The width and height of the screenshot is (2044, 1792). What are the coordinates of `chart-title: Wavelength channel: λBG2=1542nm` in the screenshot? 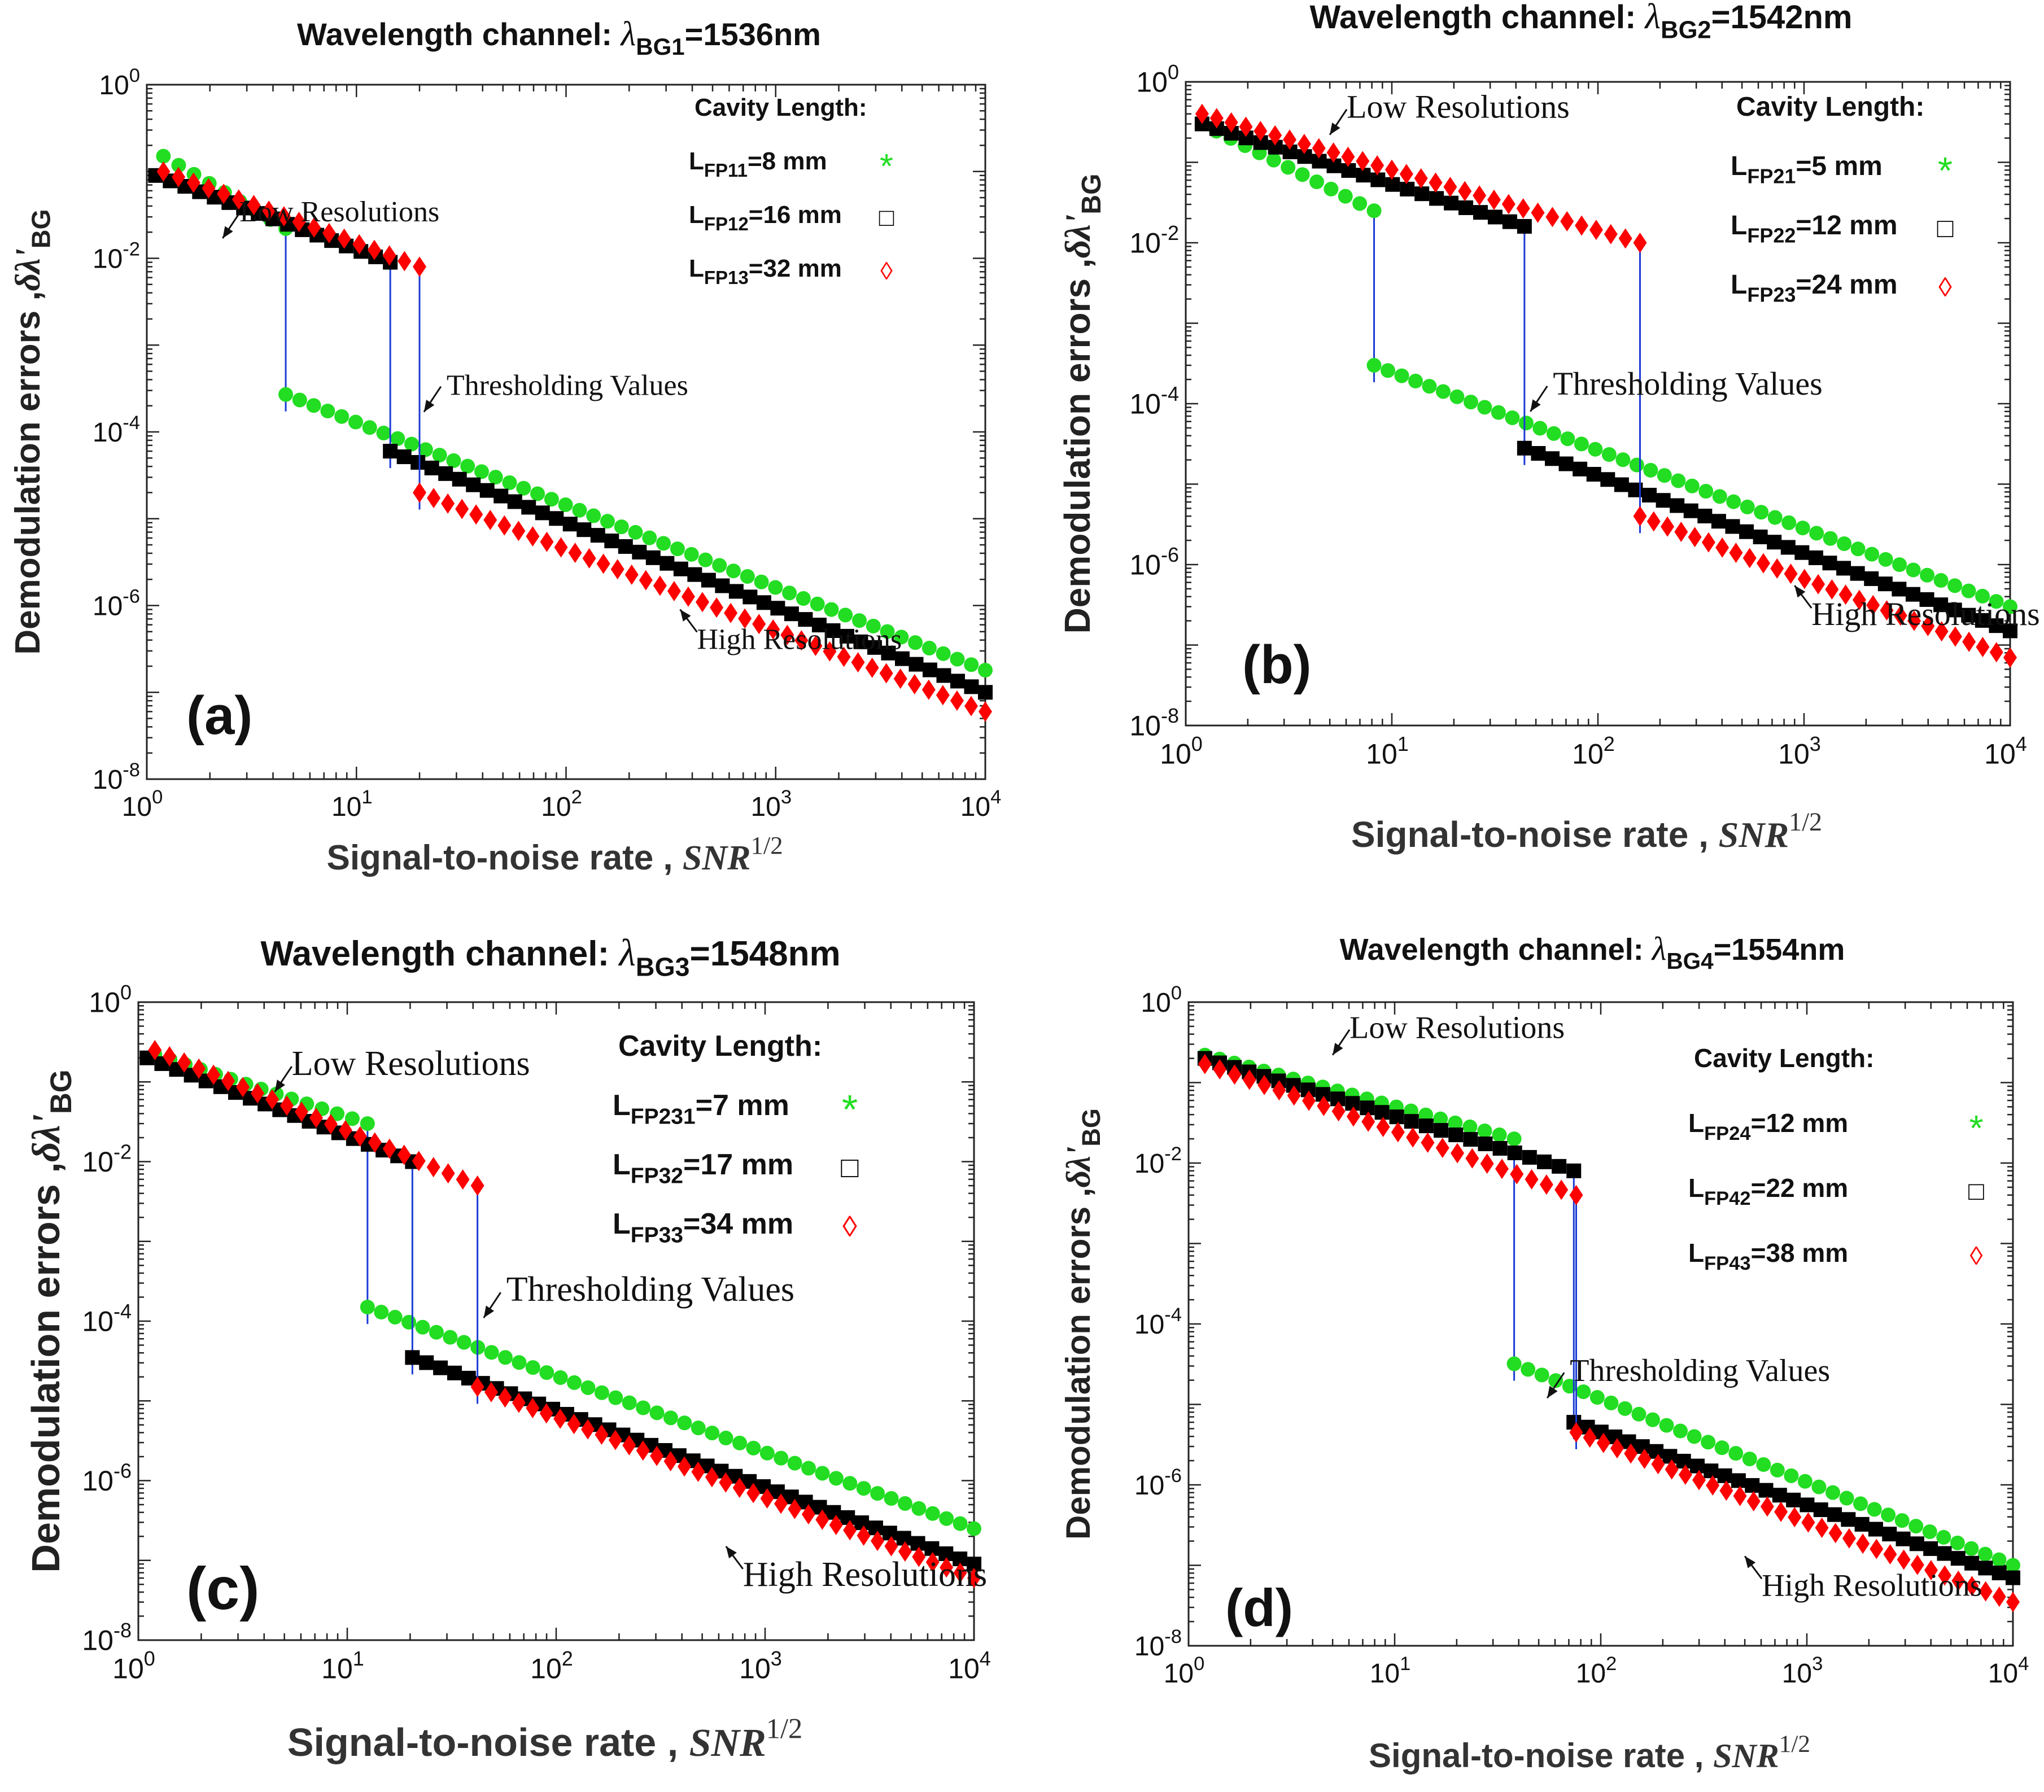 It's located at (1580, 21).